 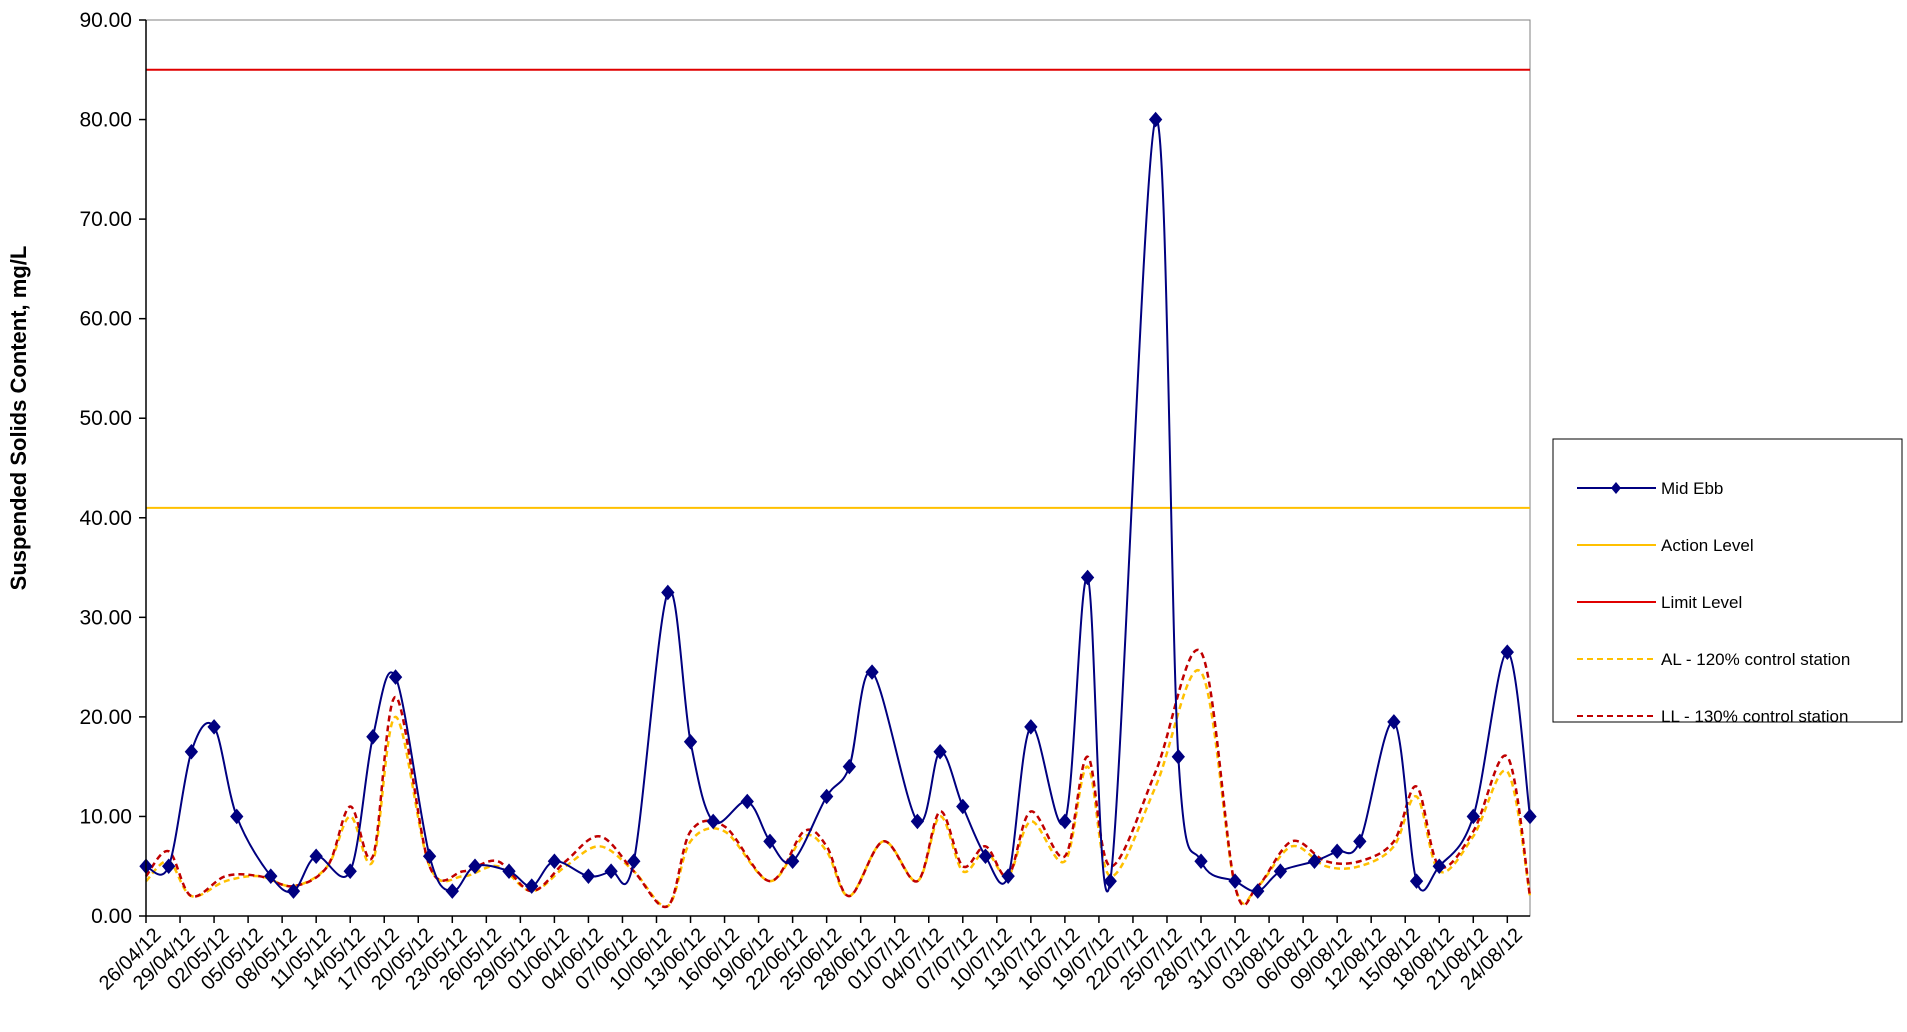 I want to click on y-tick-label: 0.00, so click(x=111, y=916).